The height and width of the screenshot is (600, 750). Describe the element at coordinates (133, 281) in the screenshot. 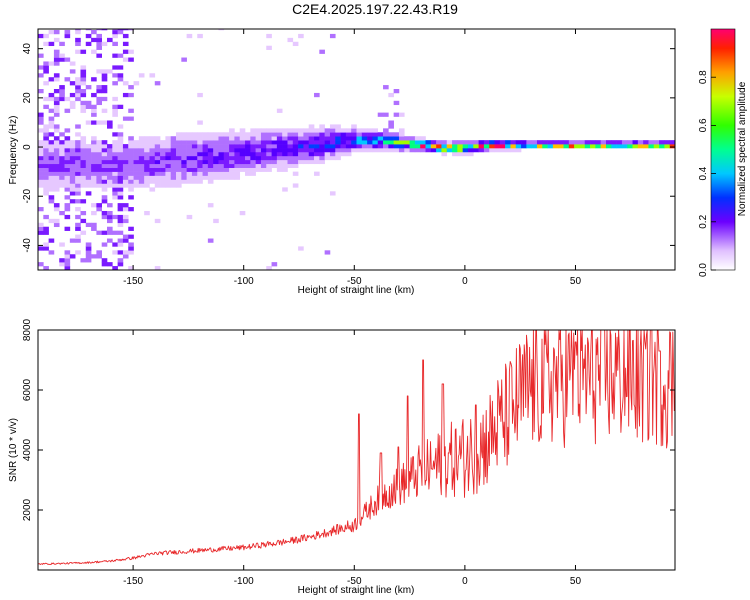

I see `spectrogram-xtick-label: -150` at that location.